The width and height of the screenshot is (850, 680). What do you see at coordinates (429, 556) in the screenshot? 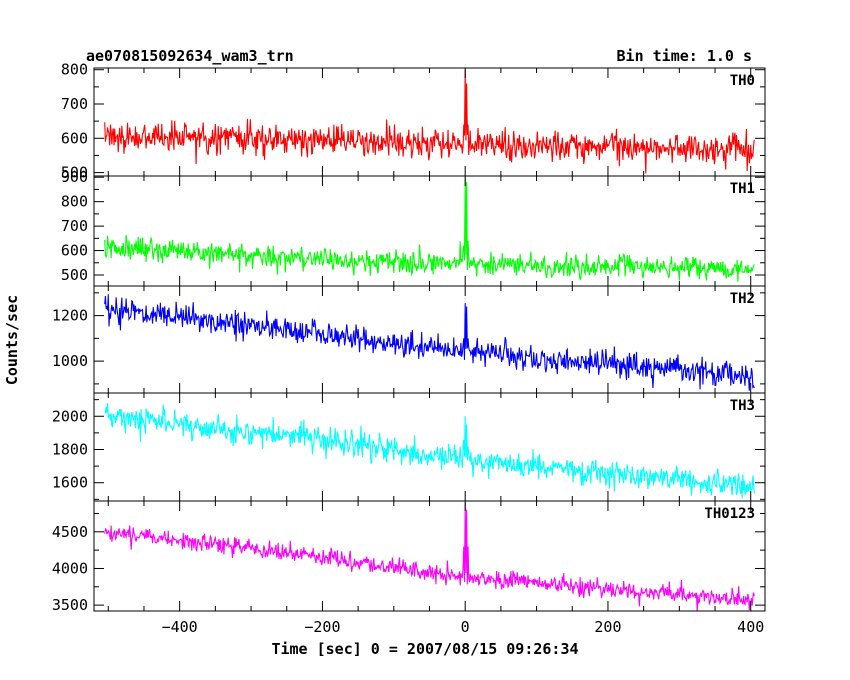
I see `series-line-th0123` at bounding box center [429, 556].